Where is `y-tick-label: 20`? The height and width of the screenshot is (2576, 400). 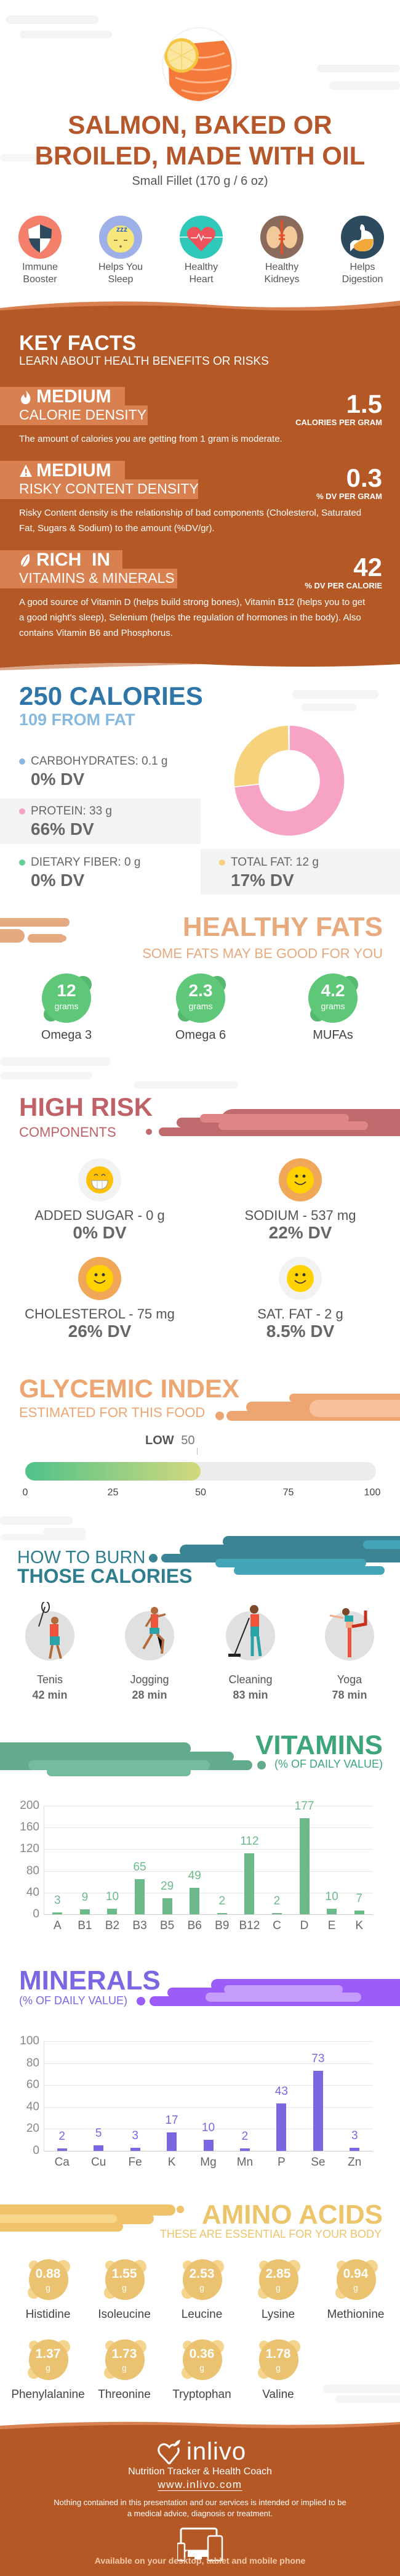 y-tick-label: 20 is located at coordinates (32, 2128).